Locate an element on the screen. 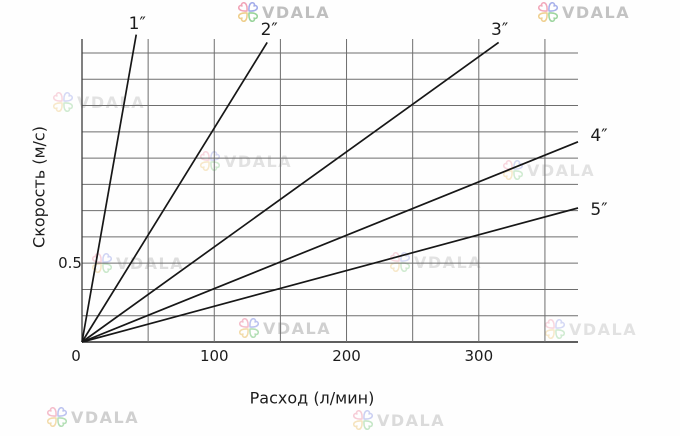 This screenshot has height=436, width=680. series-label-2-inch: 2″ is located at coordinates (269, 30).